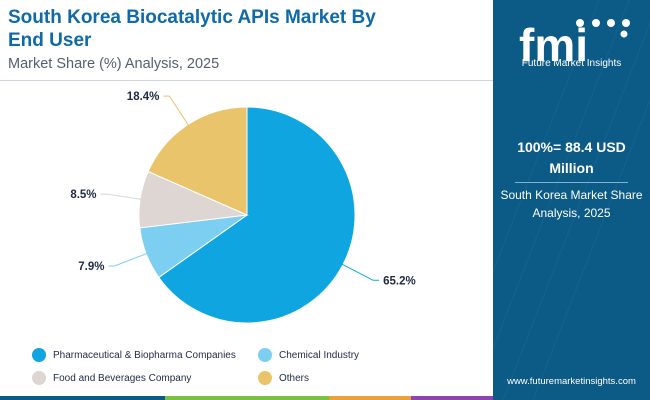 The image size is (650, 400). I want to click on leader-line-chemical, so click(129, 259).